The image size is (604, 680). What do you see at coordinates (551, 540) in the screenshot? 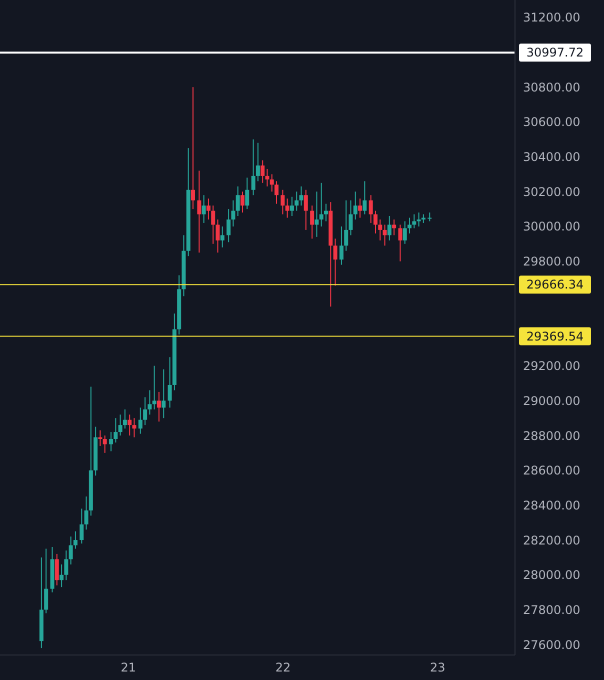
I see `y-tick-label: 28200.00` at bounding box center [551, 540].